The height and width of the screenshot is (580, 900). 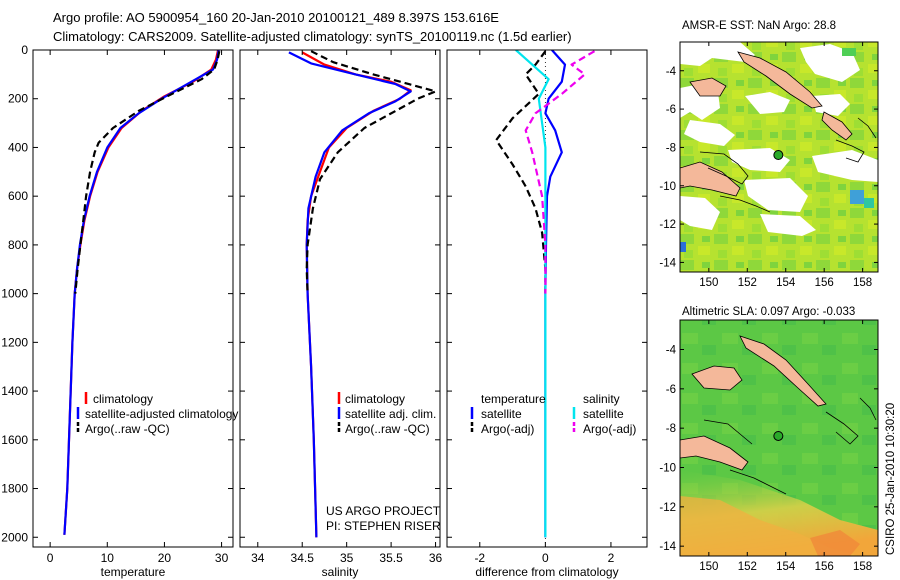 I want to click on sst-map-field, so click(x=779, y=157).